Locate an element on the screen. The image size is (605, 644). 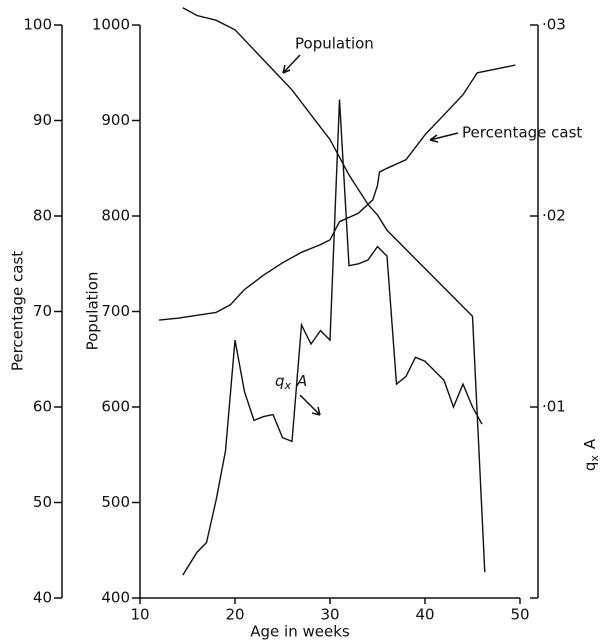
y3-tick-label: 50 is located at coordinates (42, 502).